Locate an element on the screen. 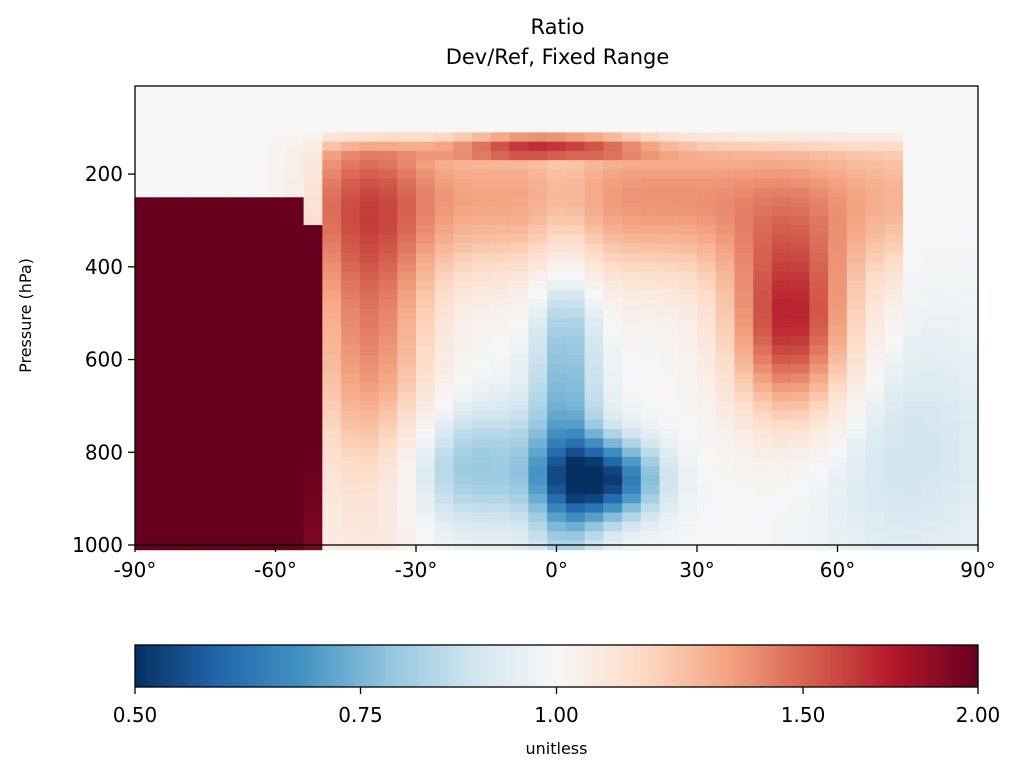 The height and width of the screenshot is (765, 1035). y-tick-label: 800 is located at coordinates (104, 452).